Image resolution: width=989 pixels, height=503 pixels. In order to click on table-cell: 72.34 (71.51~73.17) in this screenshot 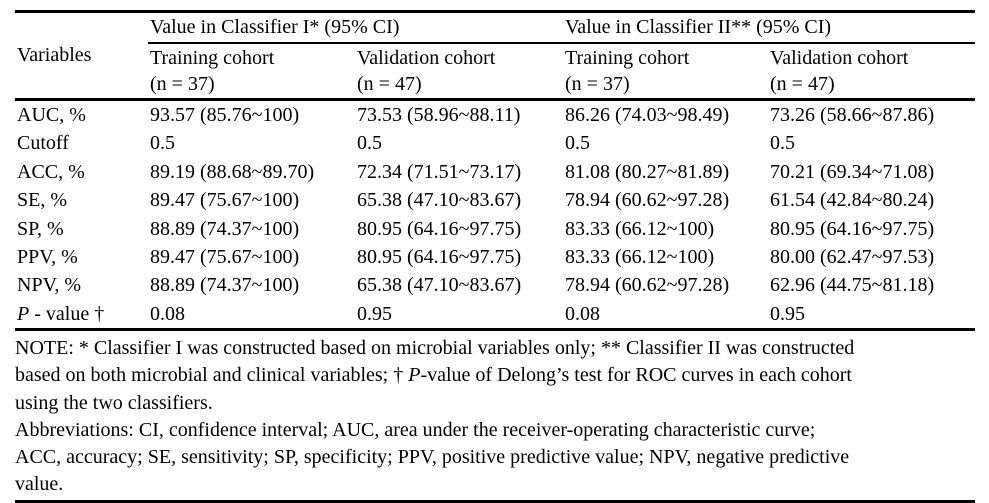, I will do `click(439, 171)`.